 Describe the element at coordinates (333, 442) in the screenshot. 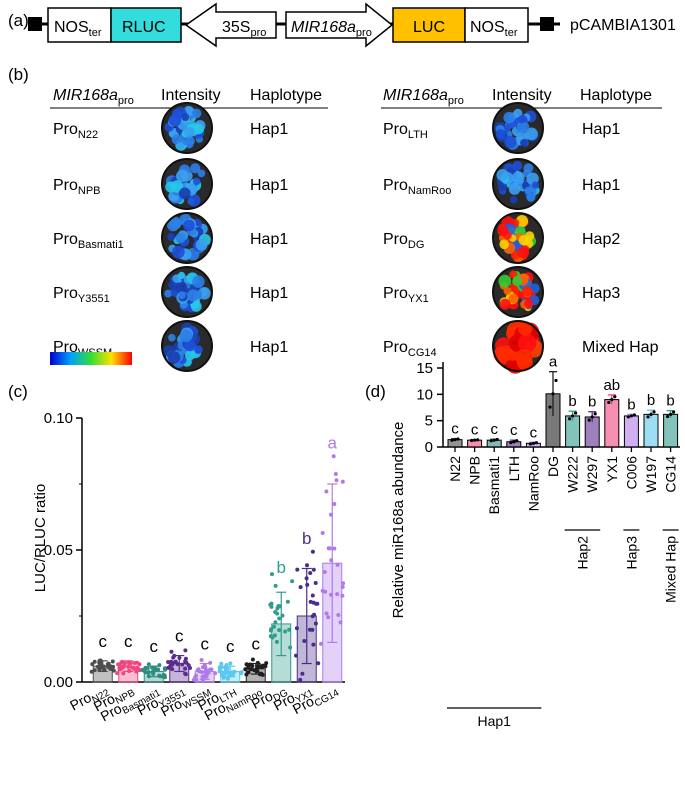

I see `significance-letter: a` at that location.